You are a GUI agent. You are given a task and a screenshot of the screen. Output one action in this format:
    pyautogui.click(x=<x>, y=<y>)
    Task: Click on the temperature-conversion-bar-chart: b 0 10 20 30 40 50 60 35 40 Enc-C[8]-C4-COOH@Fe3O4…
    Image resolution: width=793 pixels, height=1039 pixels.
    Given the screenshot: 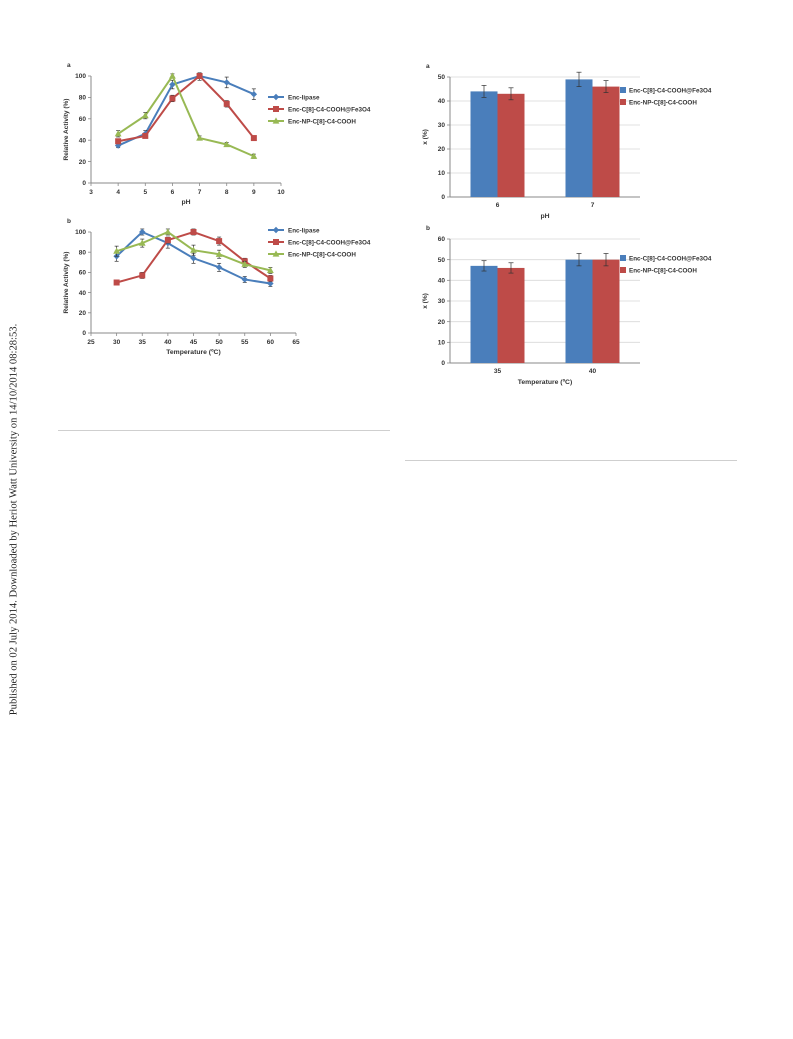 What is the action you would take?
    pyautogui.click(x=567, y=305)
    